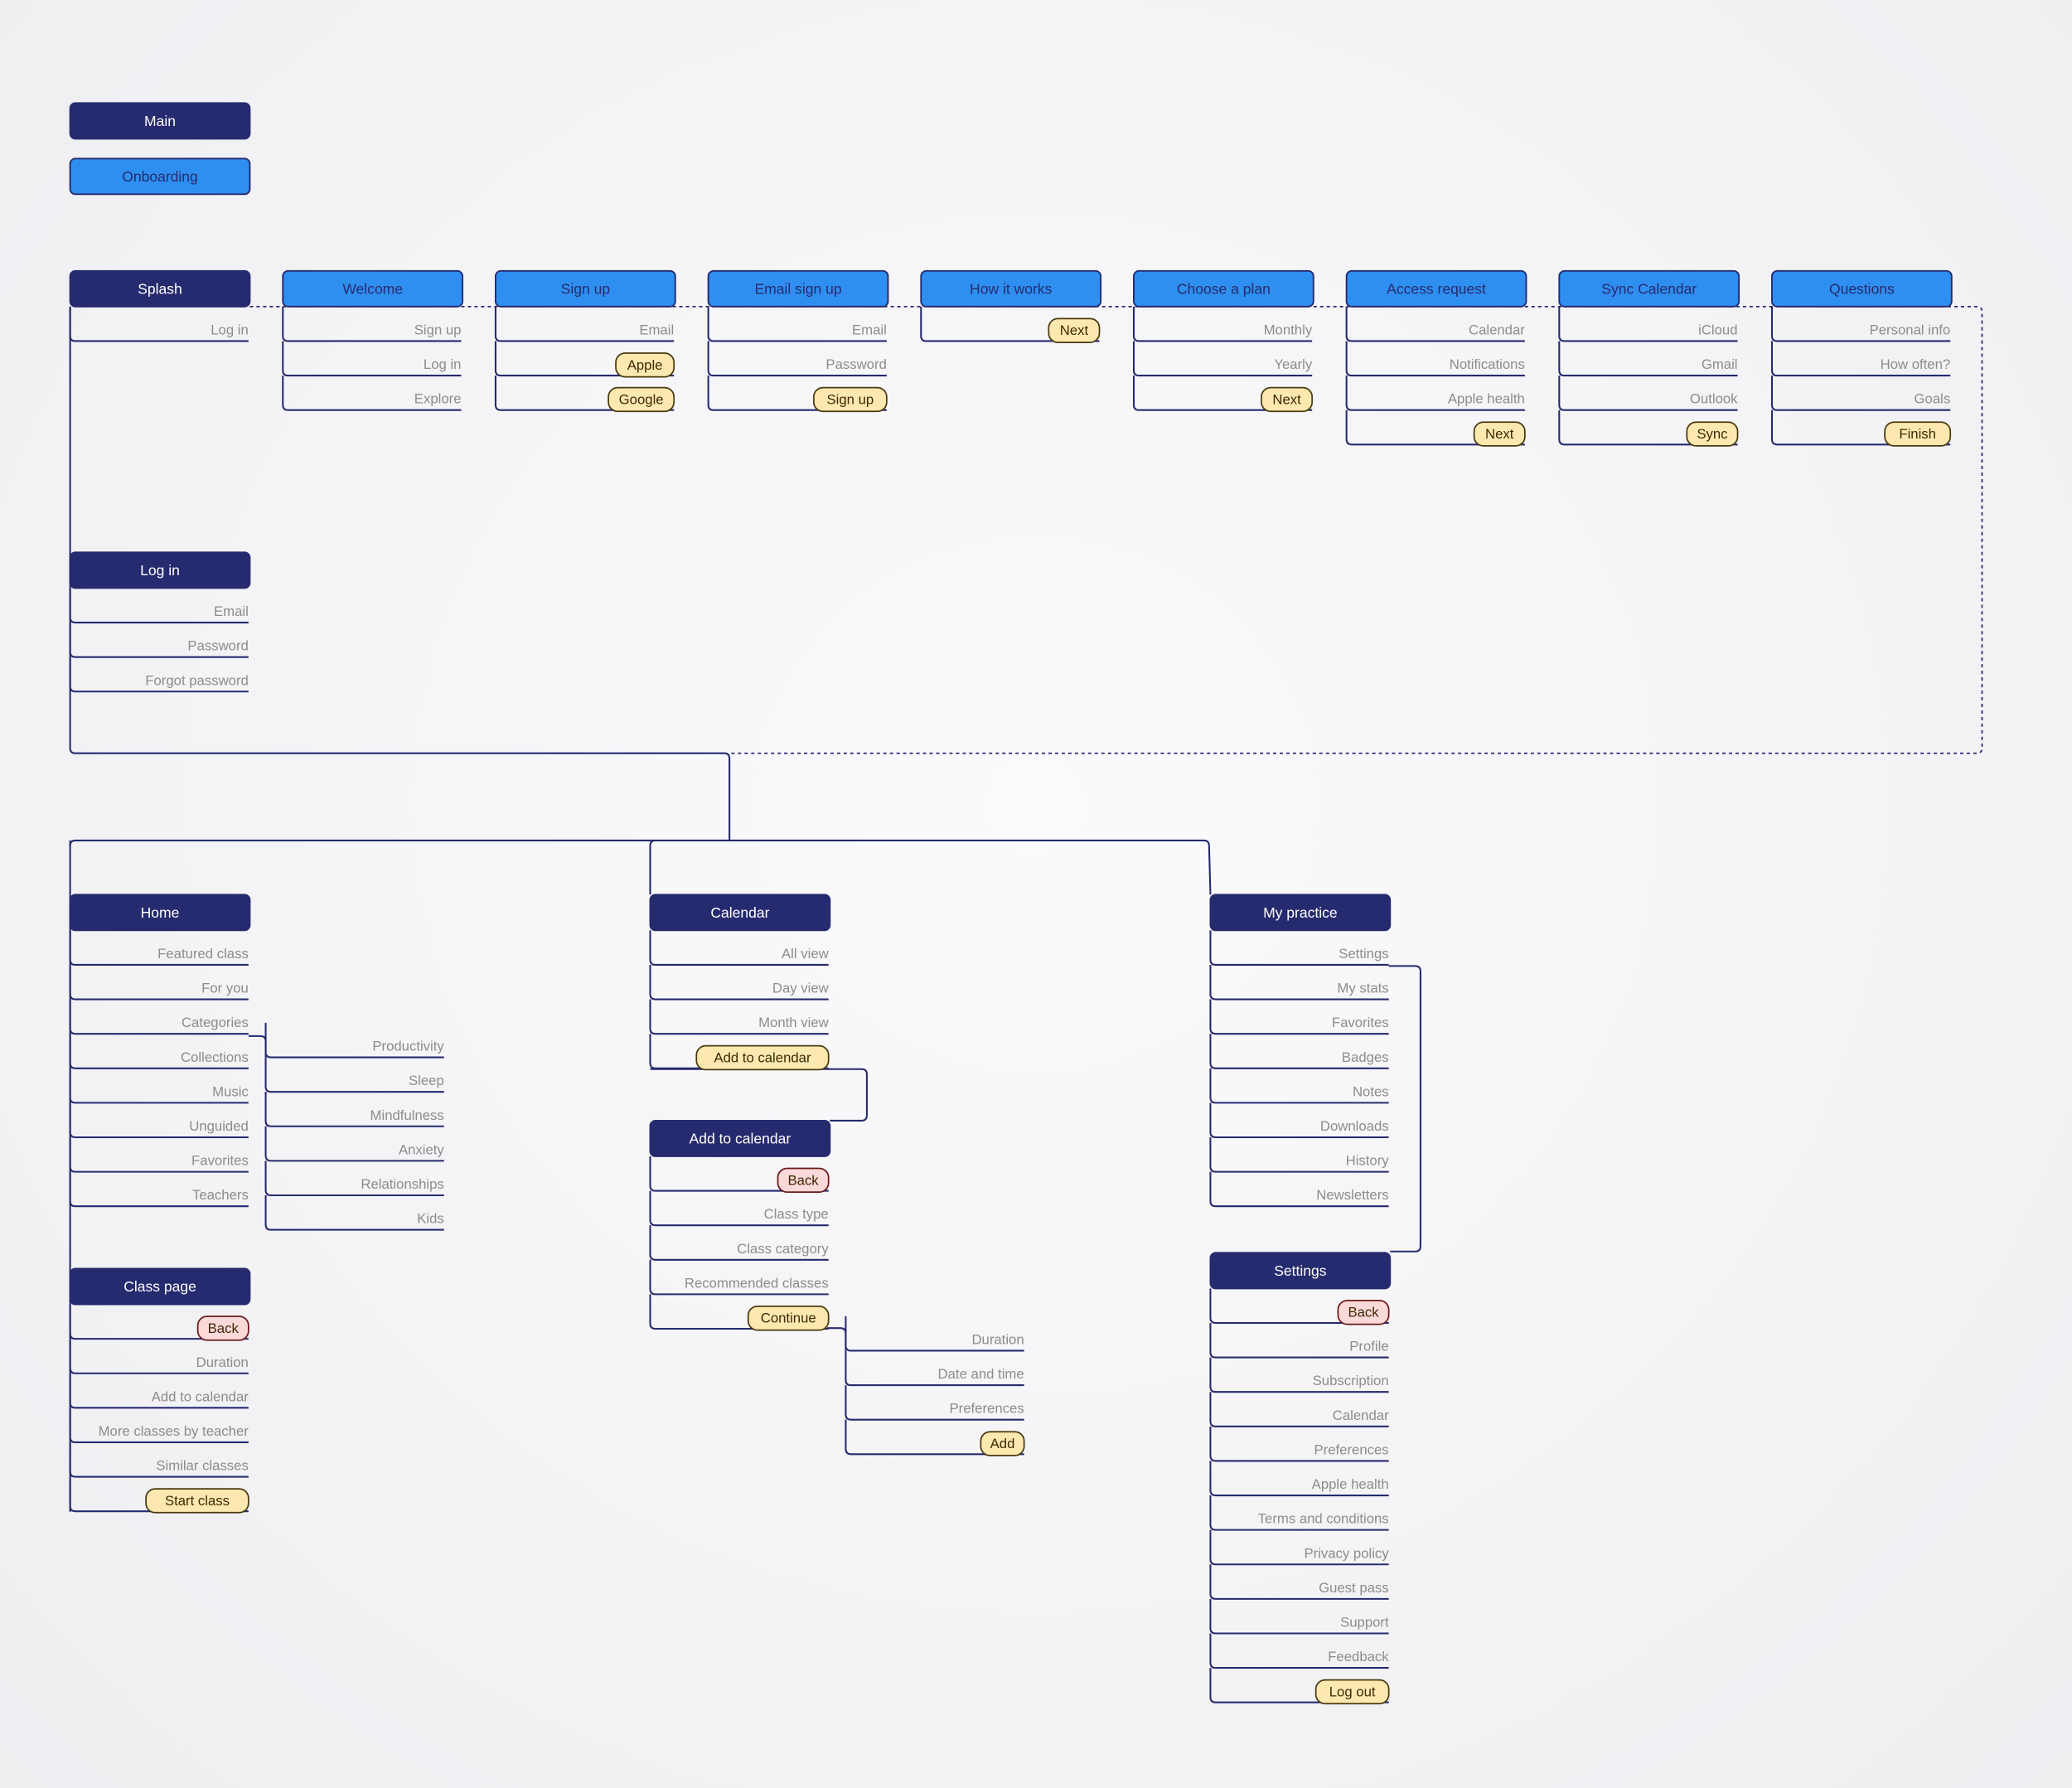  I want to click on screen-item: Gmail, so click(1720, 364).